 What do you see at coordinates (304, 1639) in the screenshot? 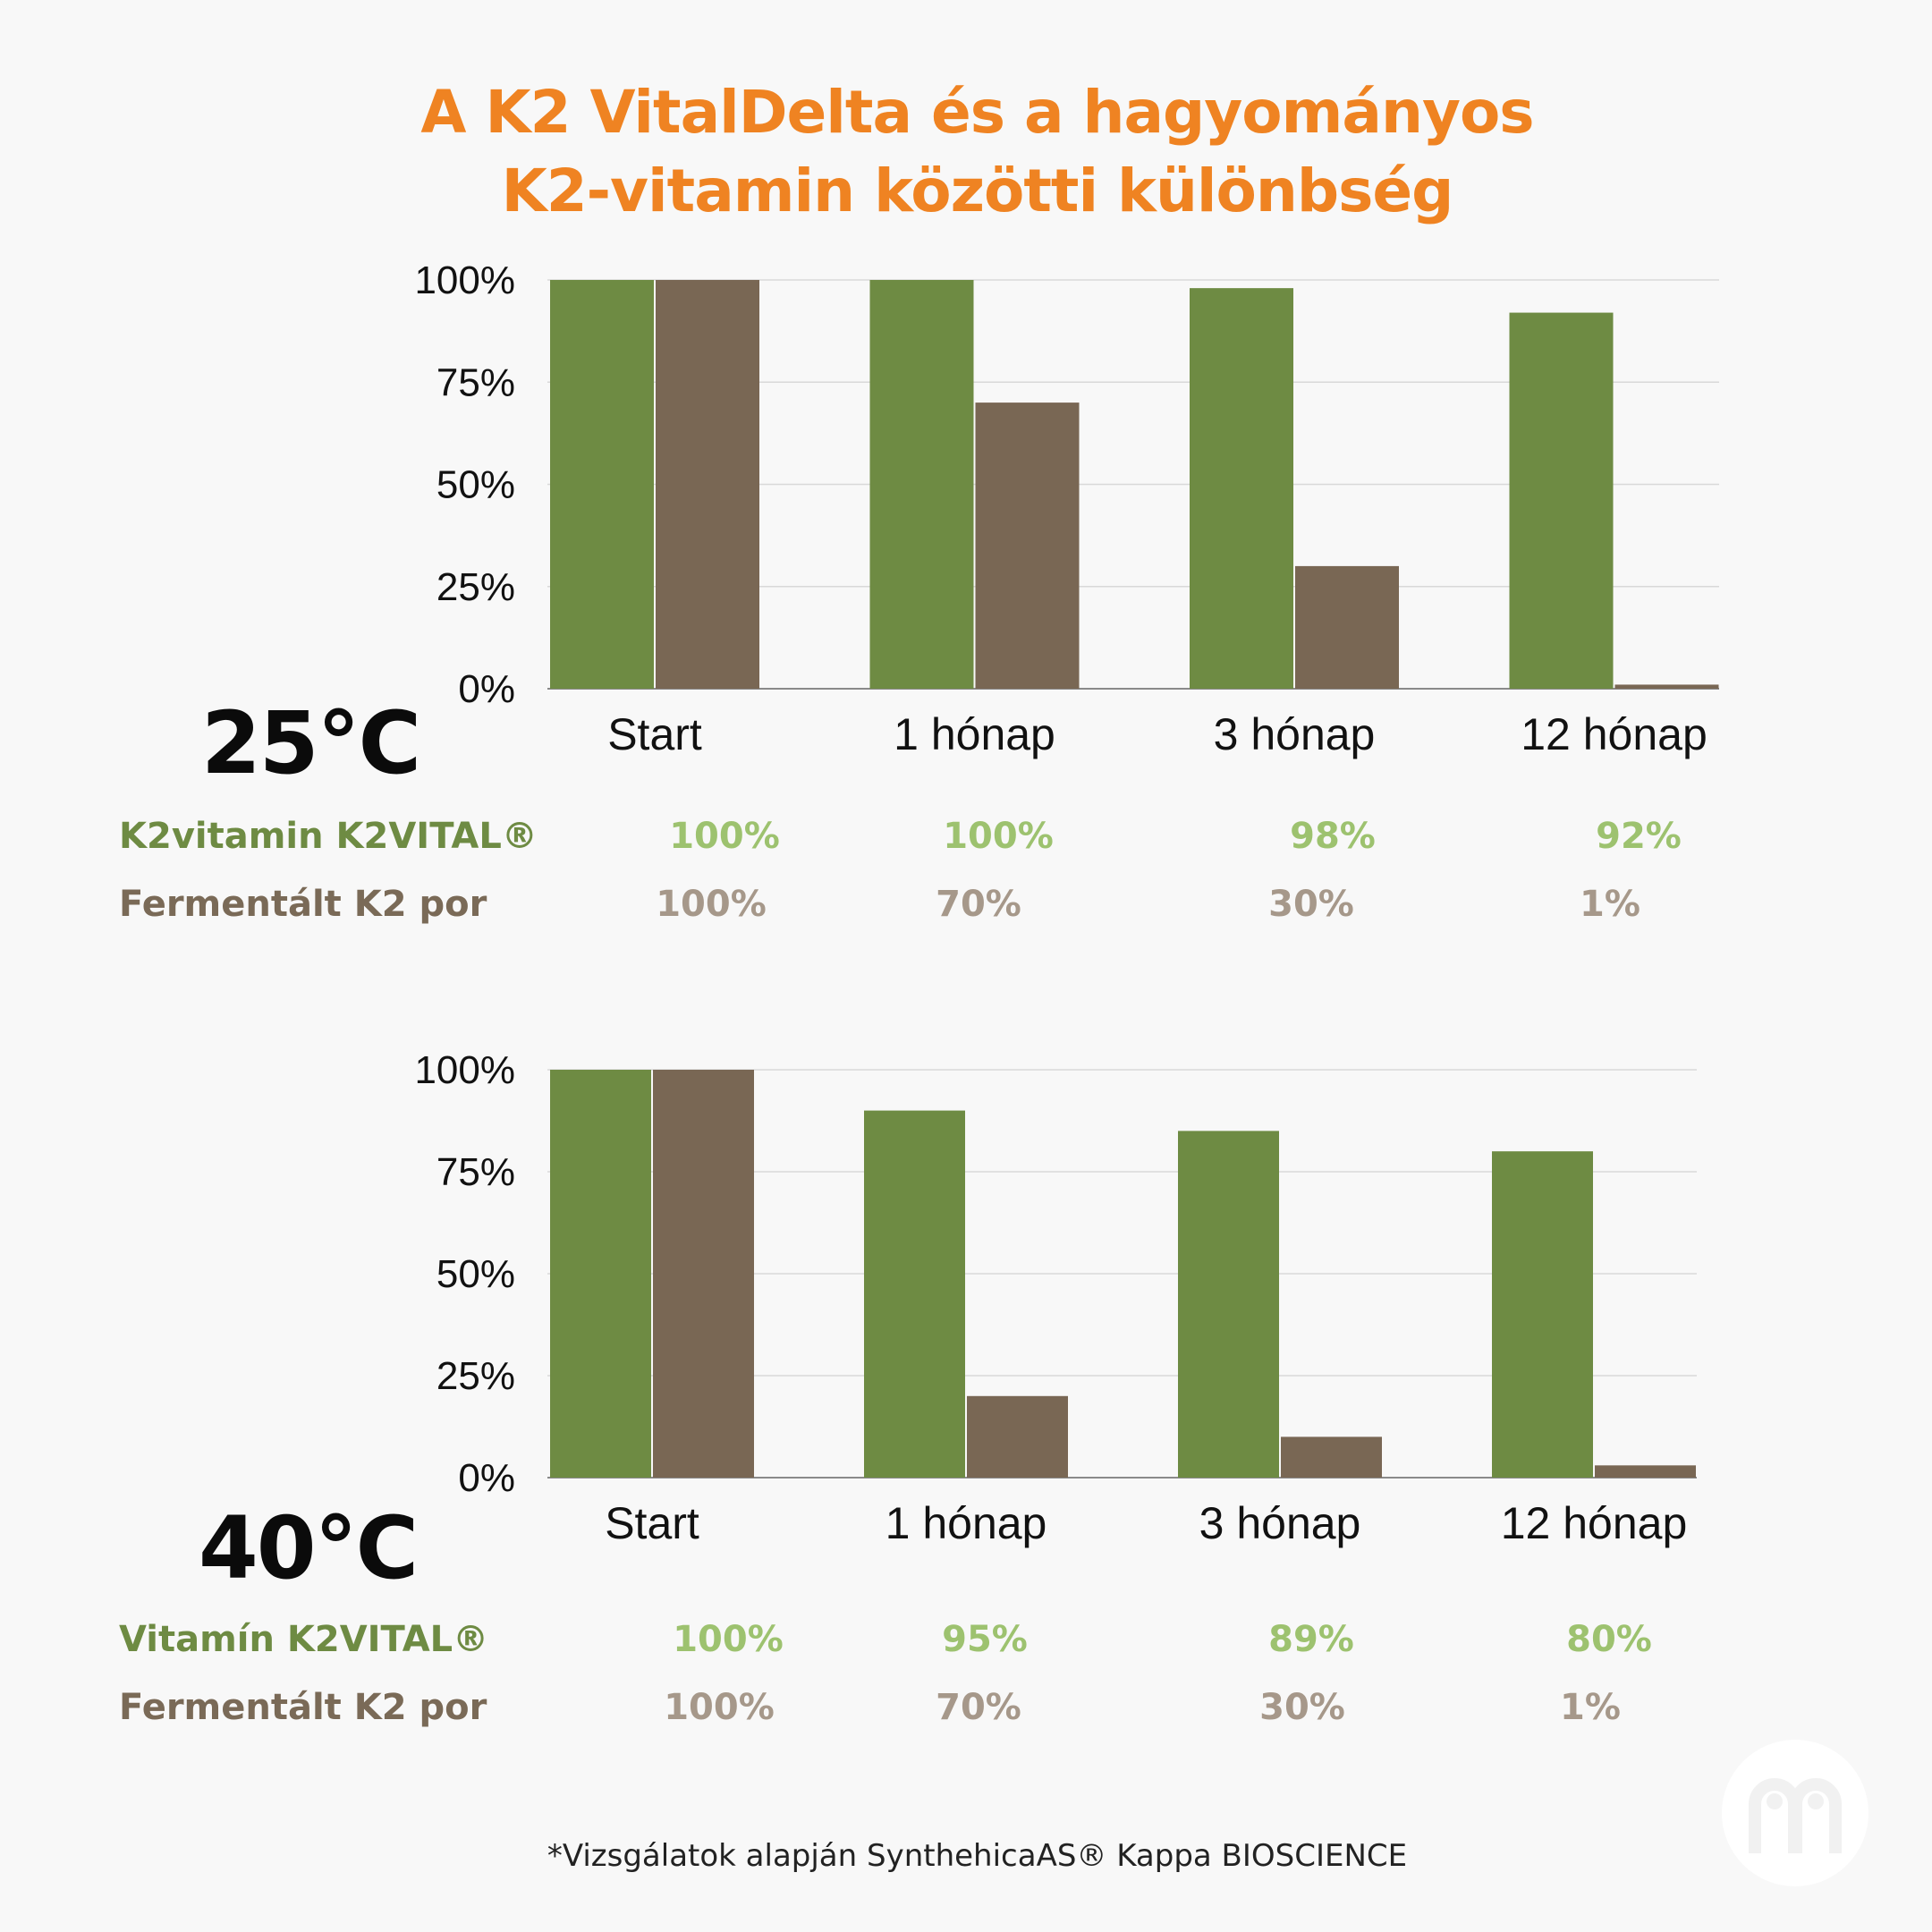
I see `series-label-green: Vitamín K2VITAL®` at bounding box center [304, 1639].